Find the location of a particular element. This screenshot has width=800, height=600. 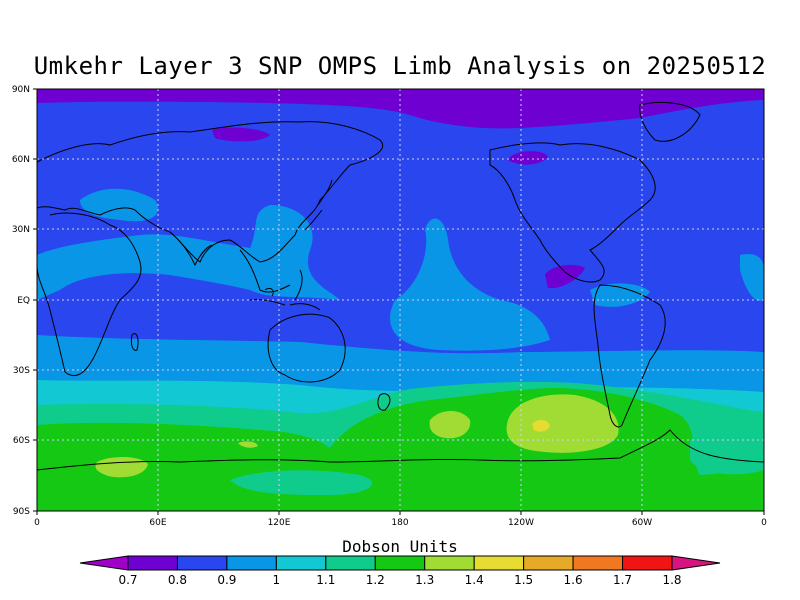

colorbar-label: 0.7 is located at coordinates (127, 580).